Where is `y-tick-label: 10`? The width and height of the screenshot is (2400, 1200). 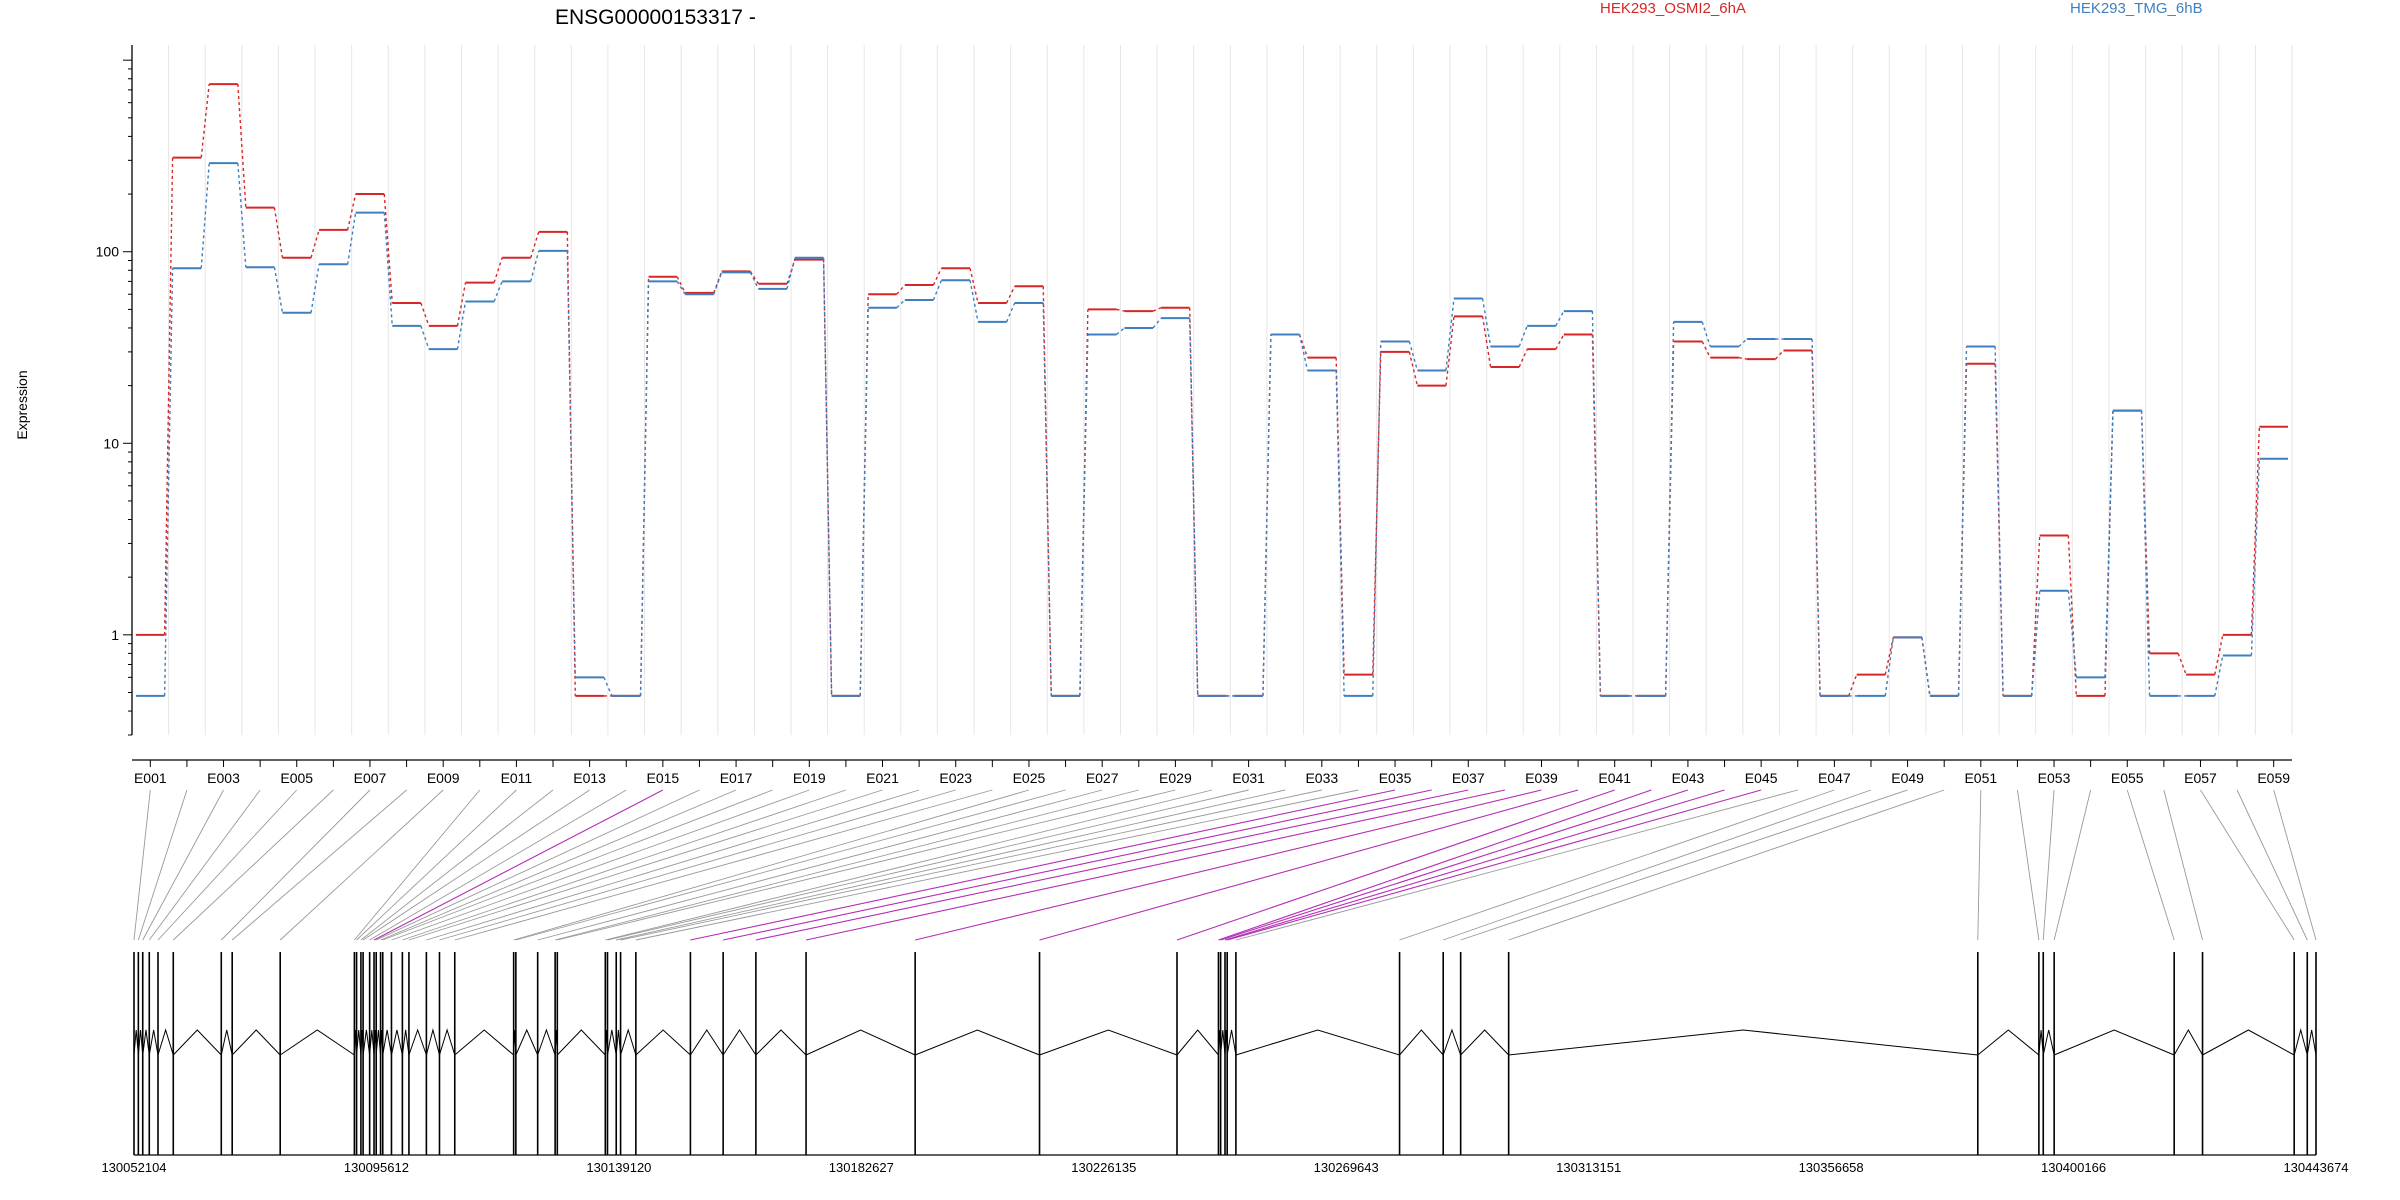 y-tick-label: 10 is located at coordinates (111, 443).